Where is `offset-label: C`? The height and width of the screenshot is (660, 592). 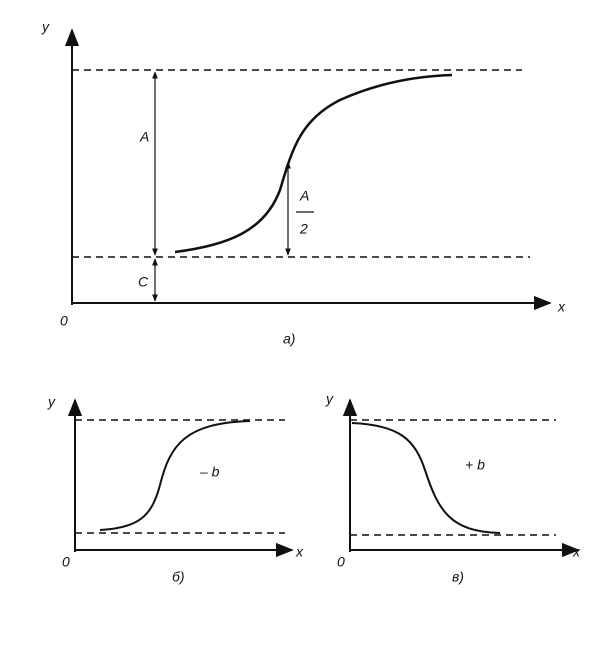 offset-label: C is located at coordinates (143, 282).